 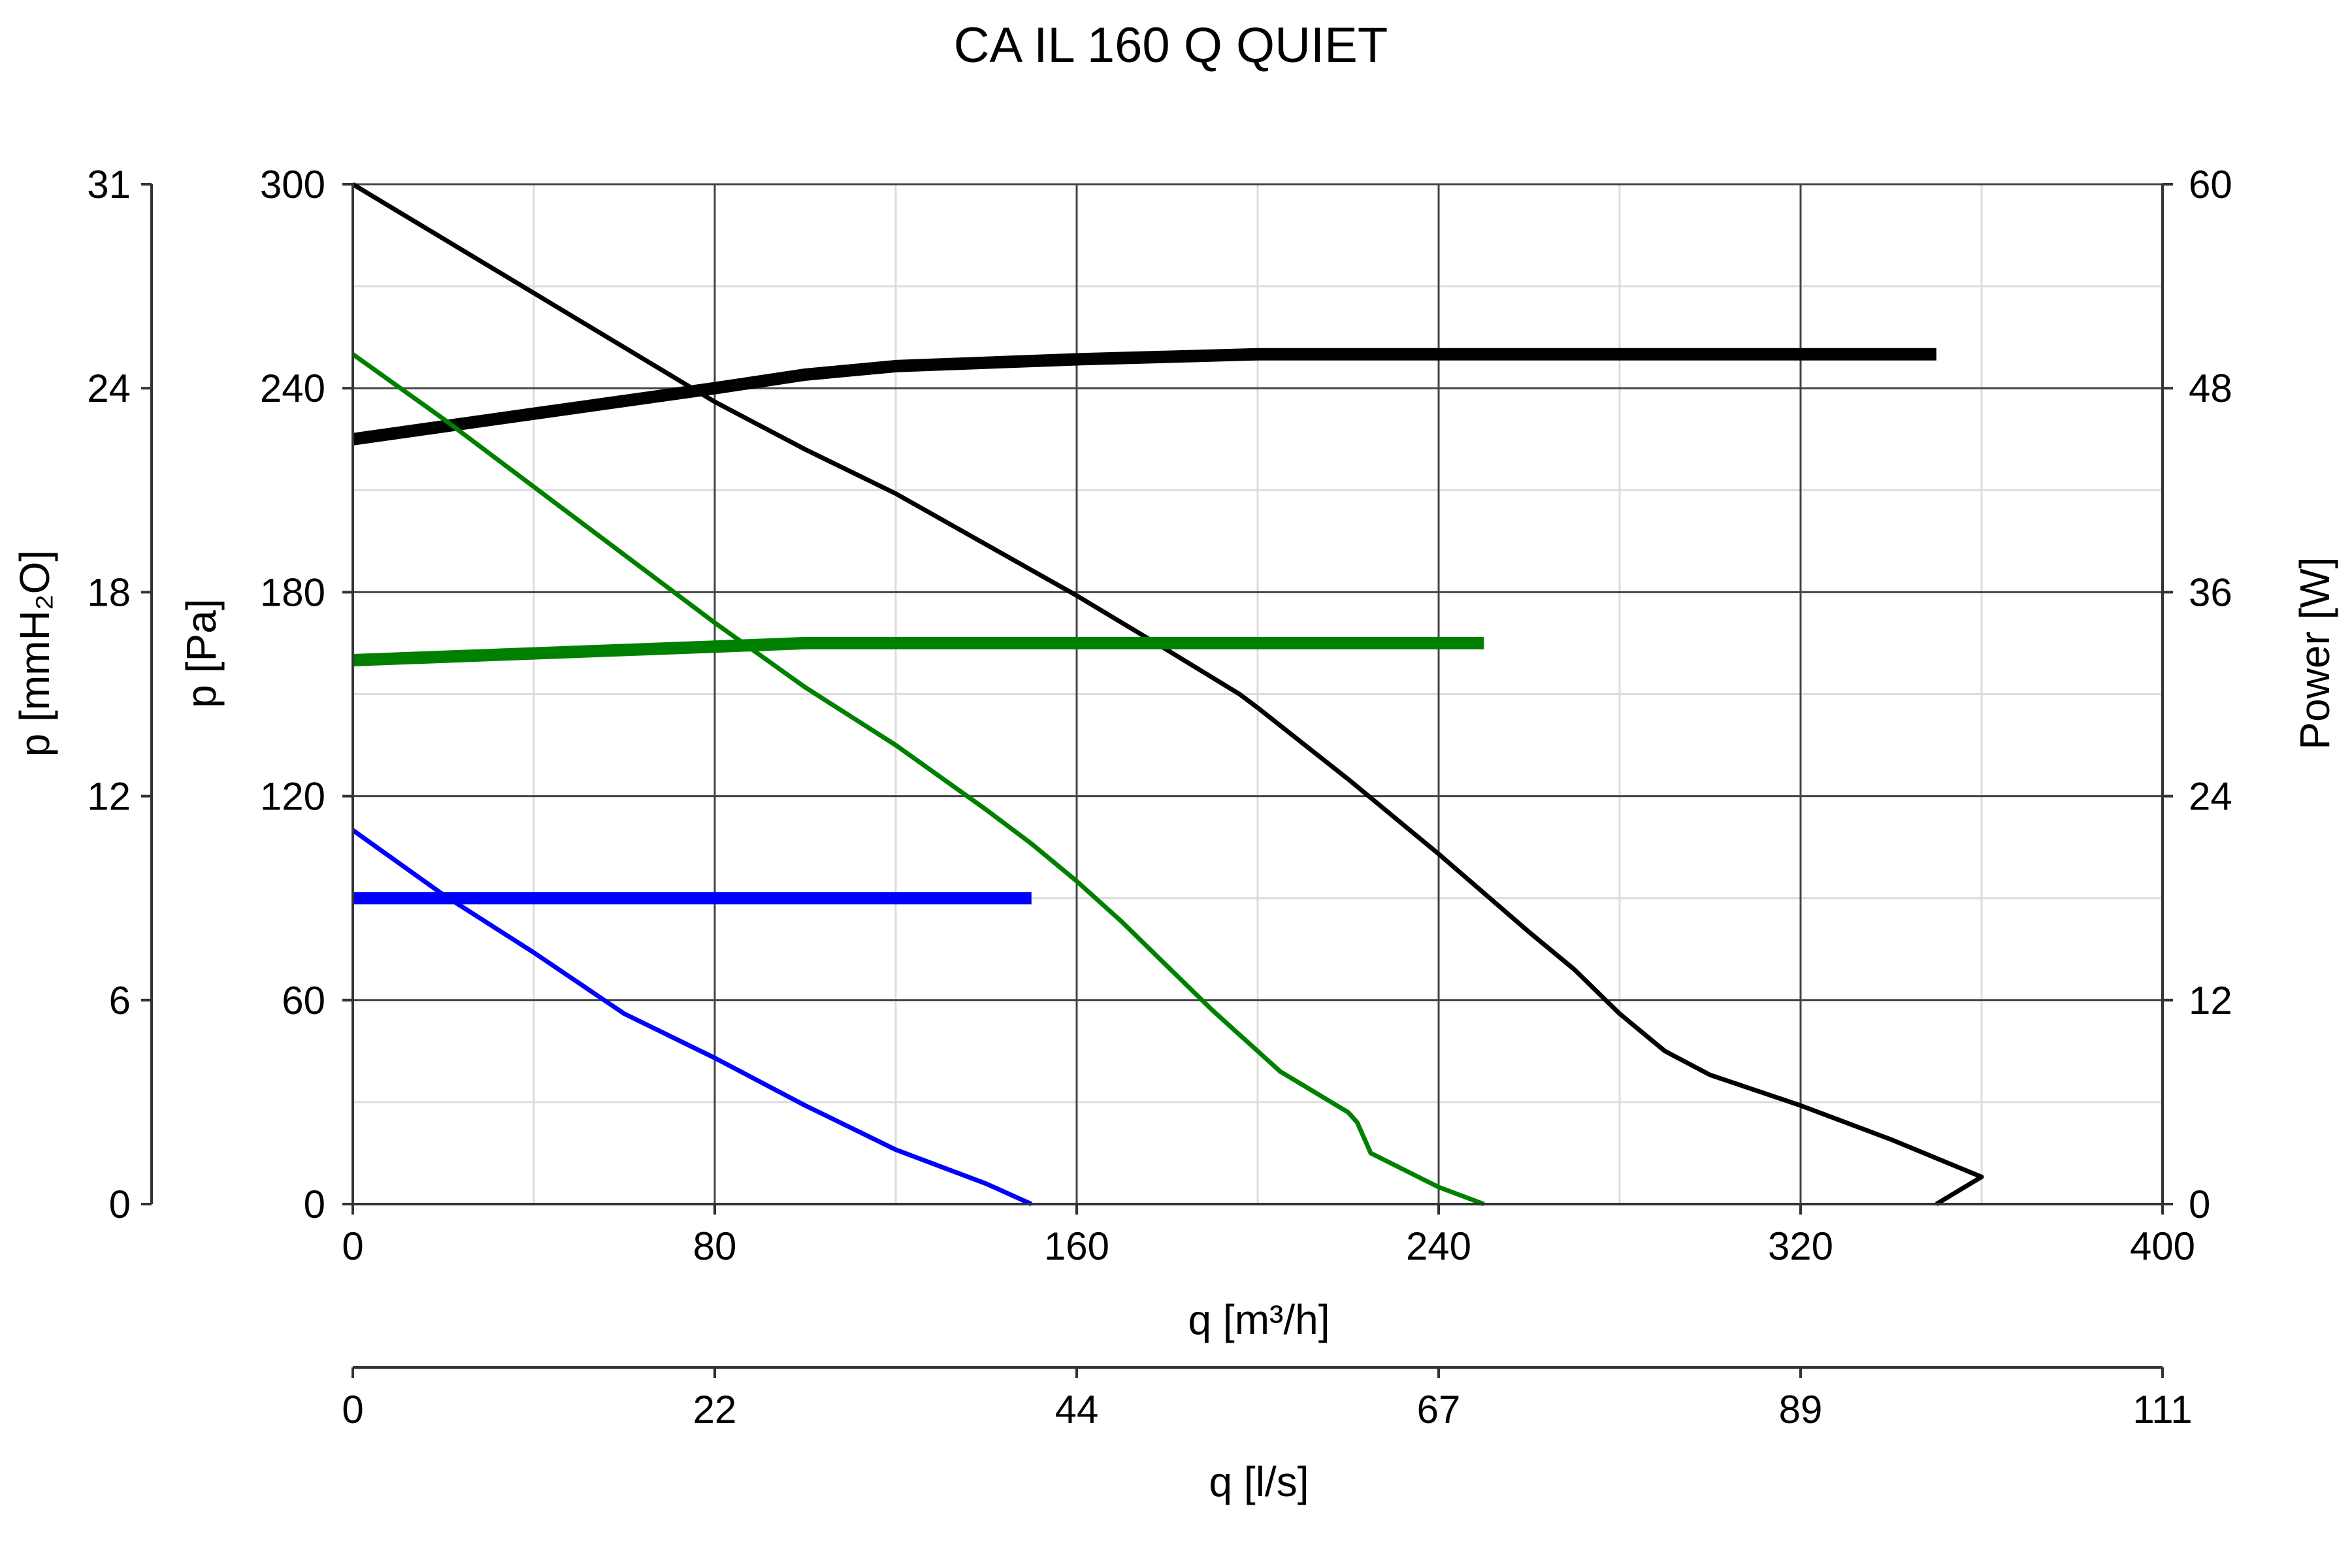 What do you see at coordinates (1171, 45) in the screenshot?
I see `chart-title: CA IL 160 Q QUIET` at bounding box center [1171, 45].